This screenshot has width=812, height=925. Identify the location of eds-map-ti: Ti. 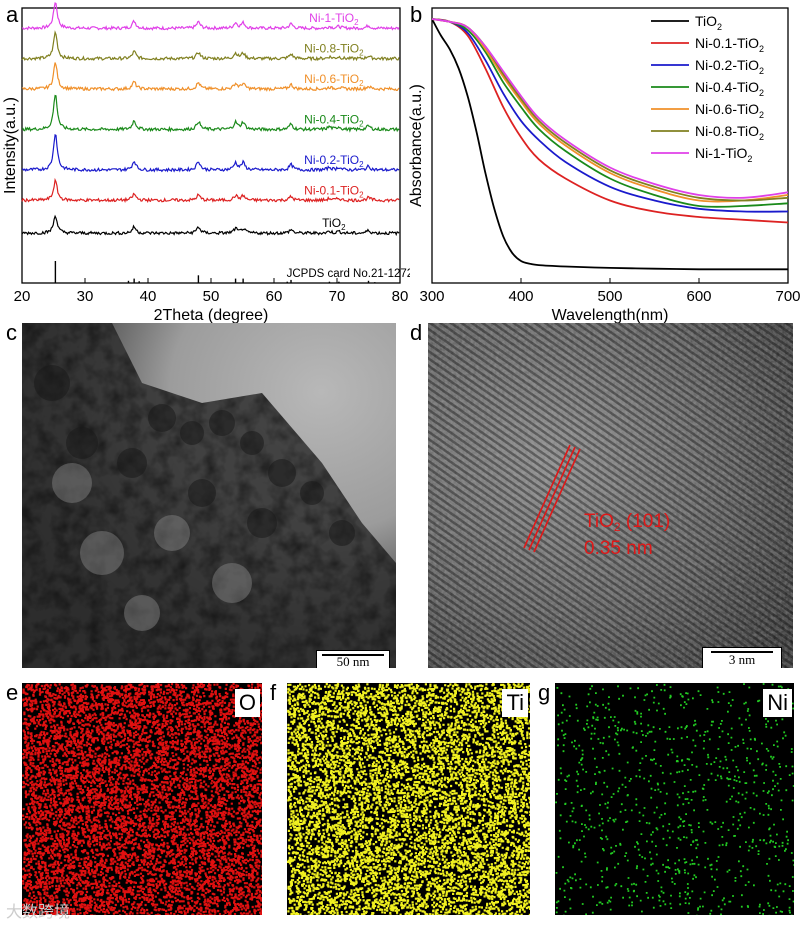
(408, 799).